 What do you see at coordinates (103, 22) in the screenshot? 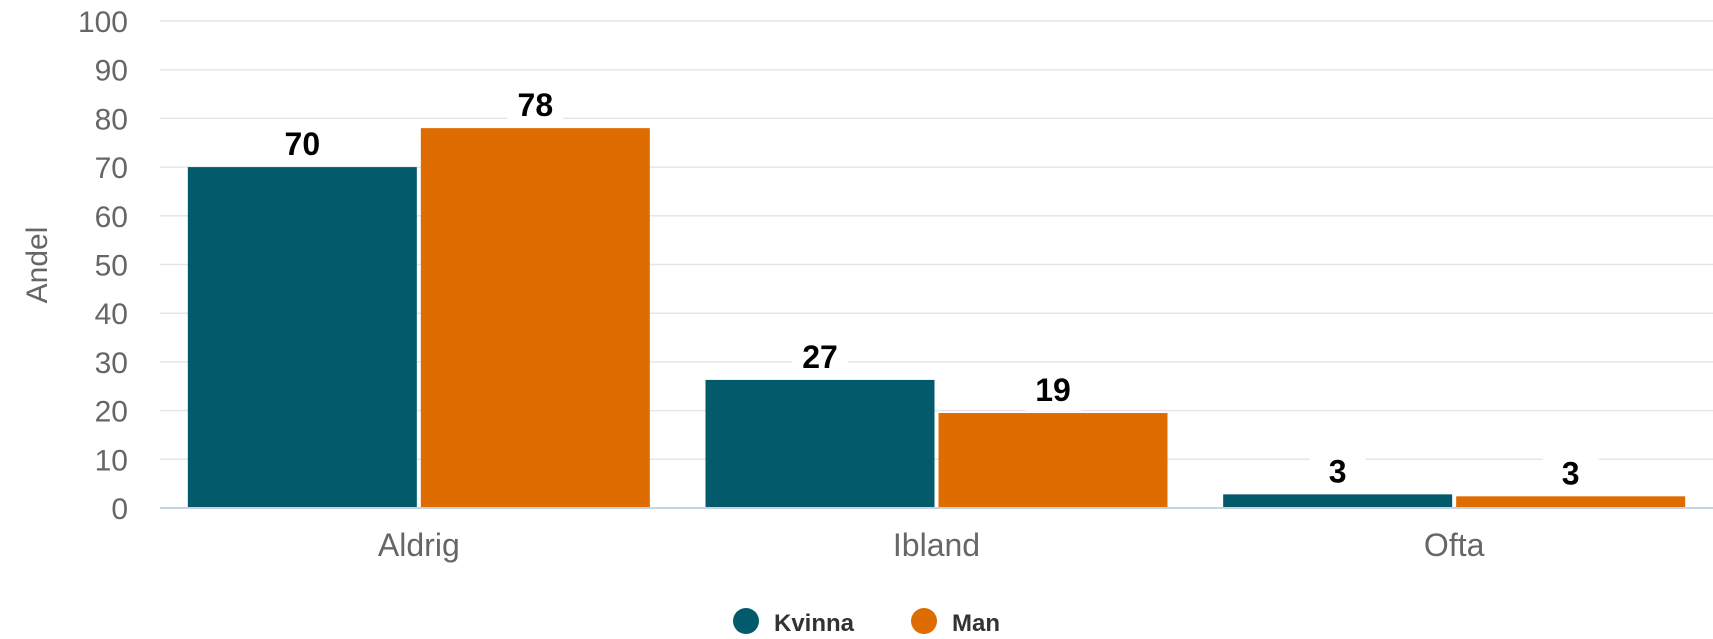
I see `y-tick-label: 100` at bounding box center [103, 22].